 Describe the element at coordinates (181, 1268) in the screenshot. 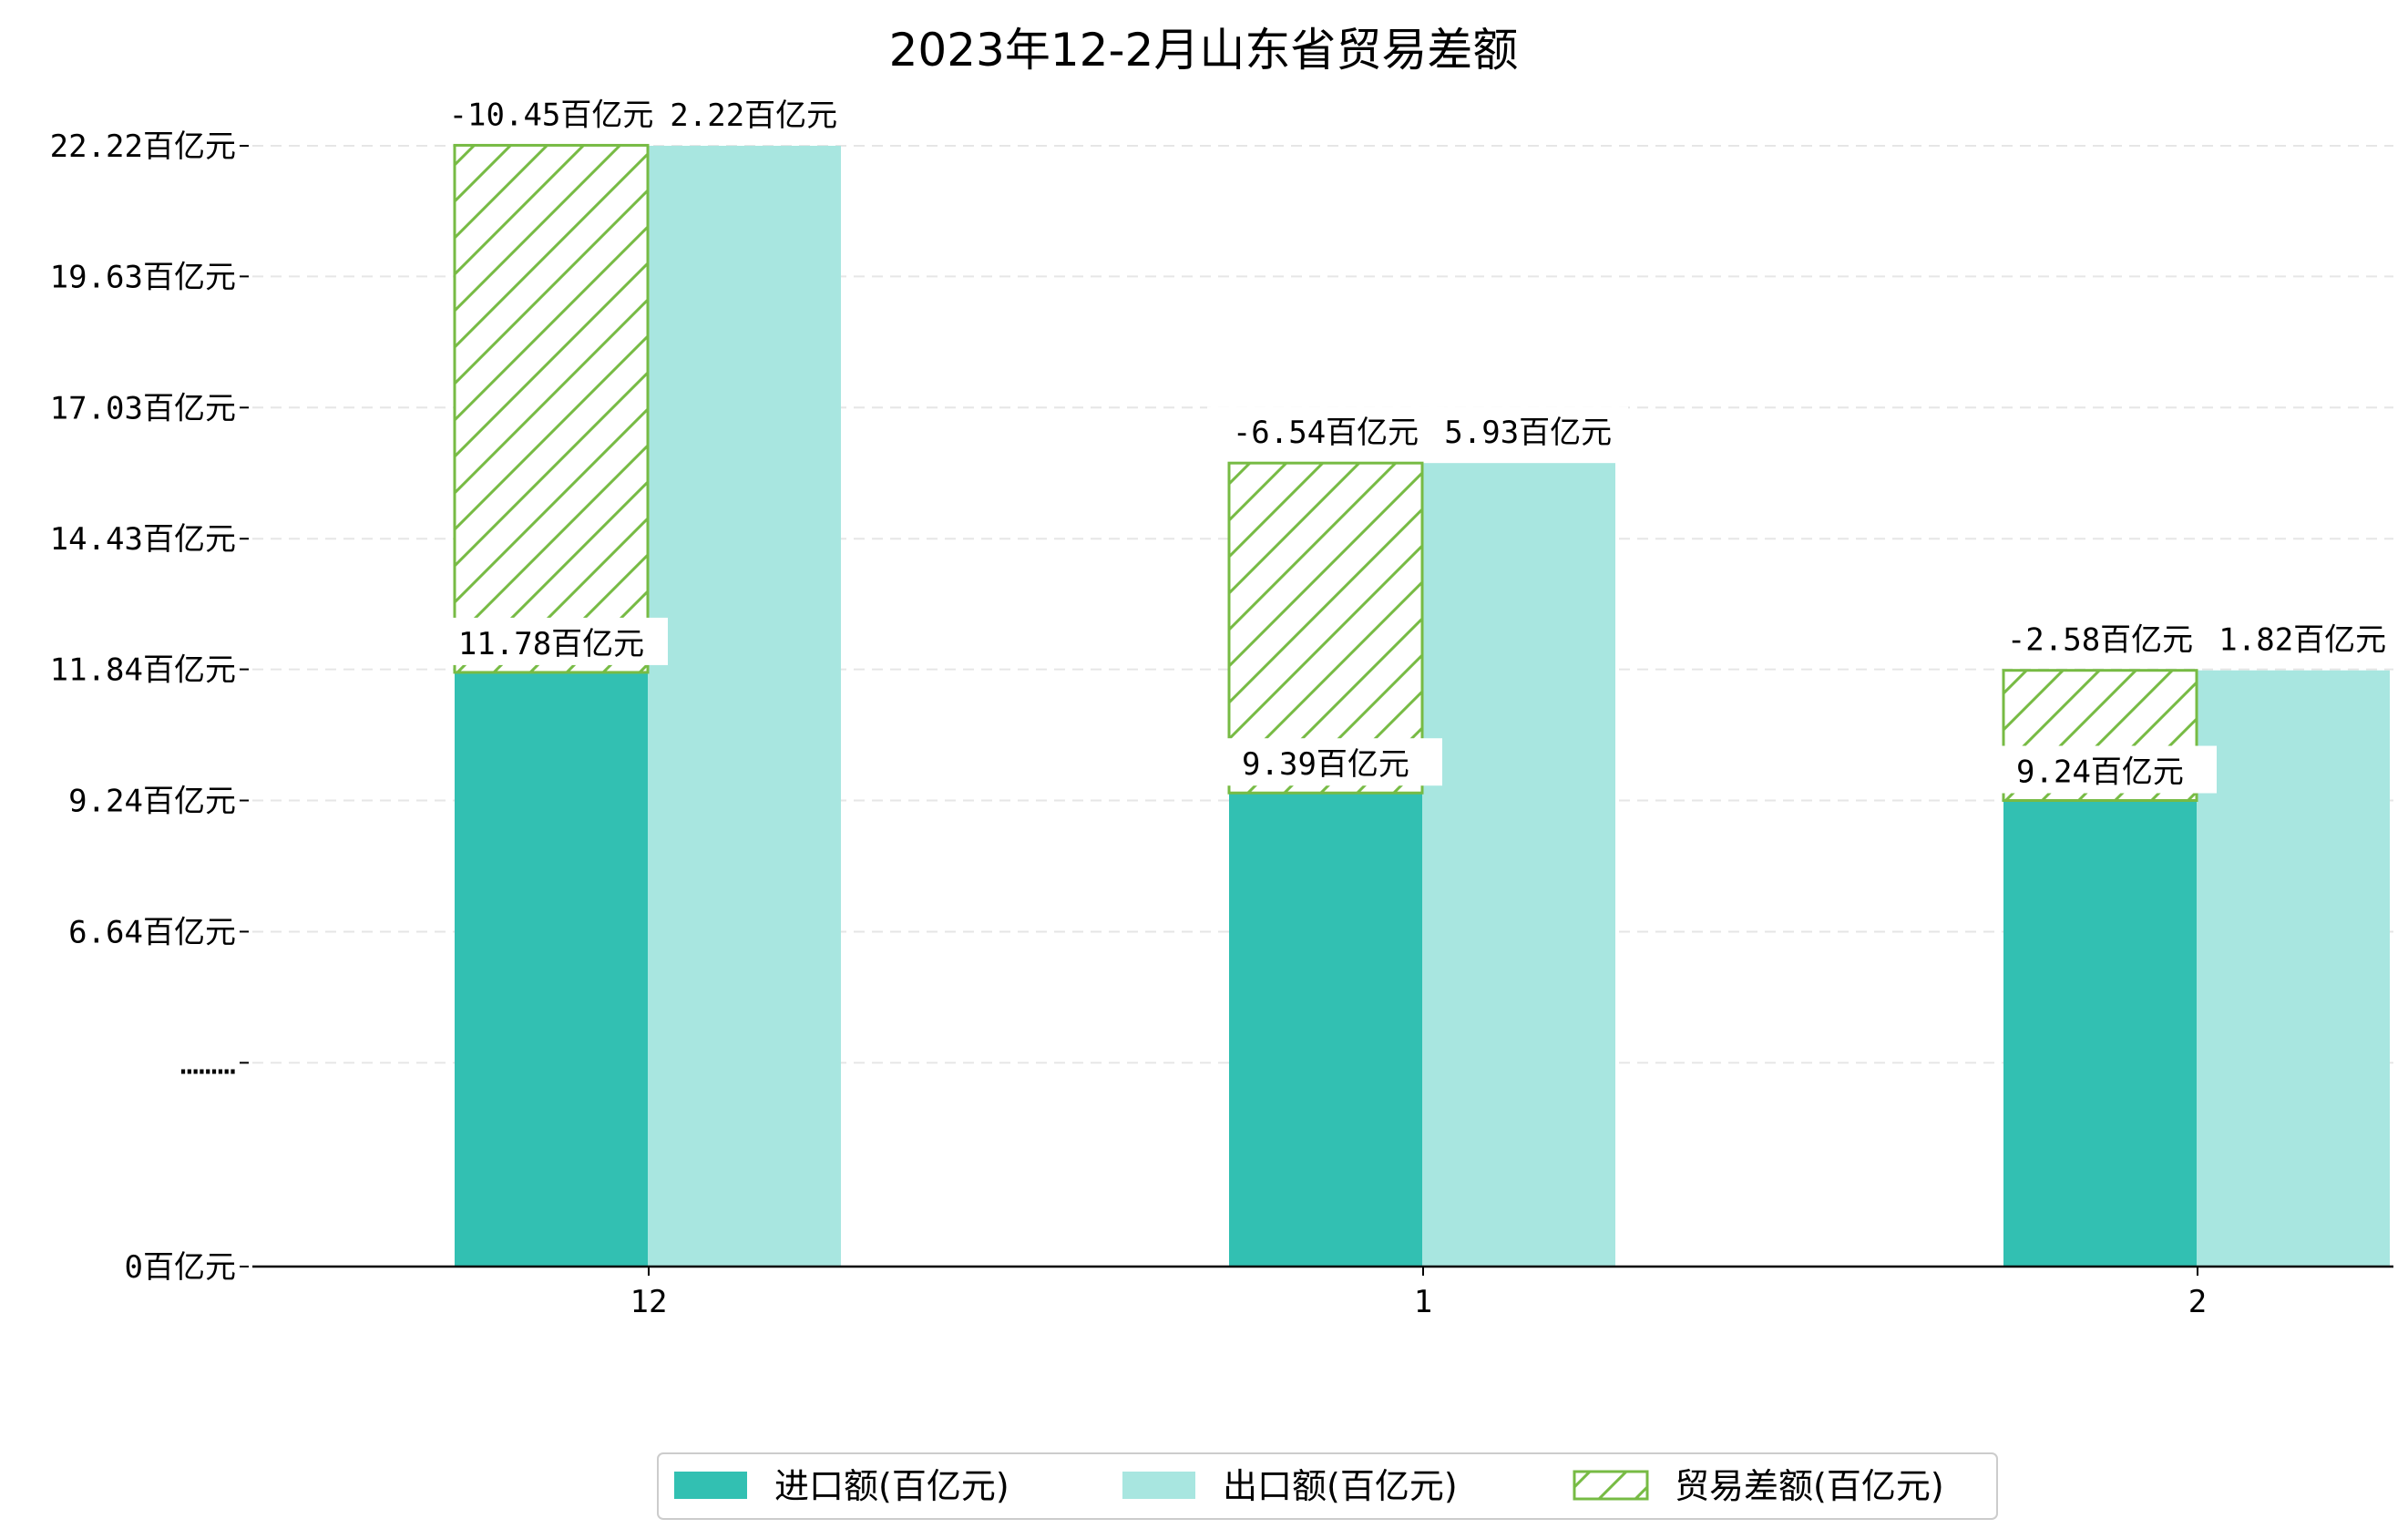

I see `y-tick-label: 0百亿元` at that location.